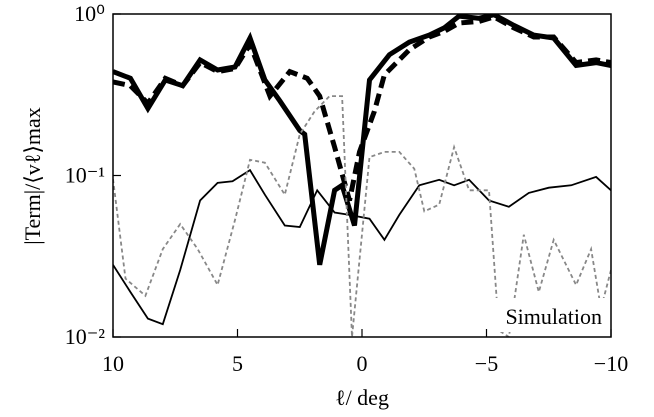 The height and width of the screenshot is (417, 654). Describe the element at coordinates (611, 363) in the screenshot. I see `x-tick-label: −10` at that location.